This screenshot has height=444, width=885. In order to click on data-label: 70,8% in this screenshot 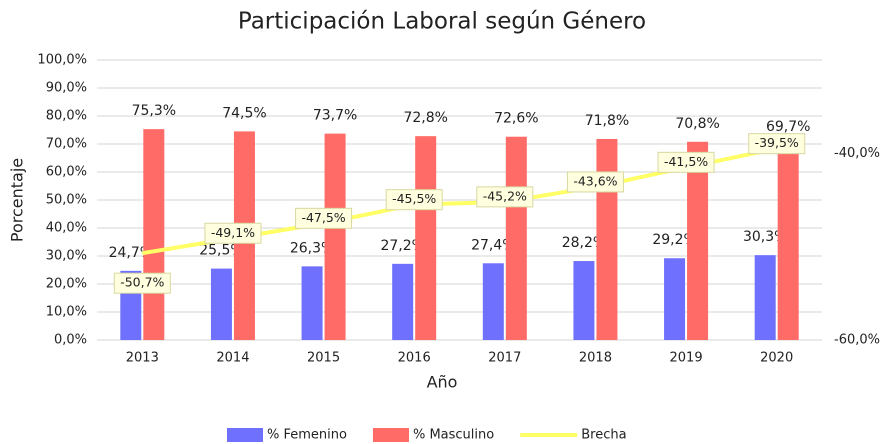, I will do `click(697, 124)`.